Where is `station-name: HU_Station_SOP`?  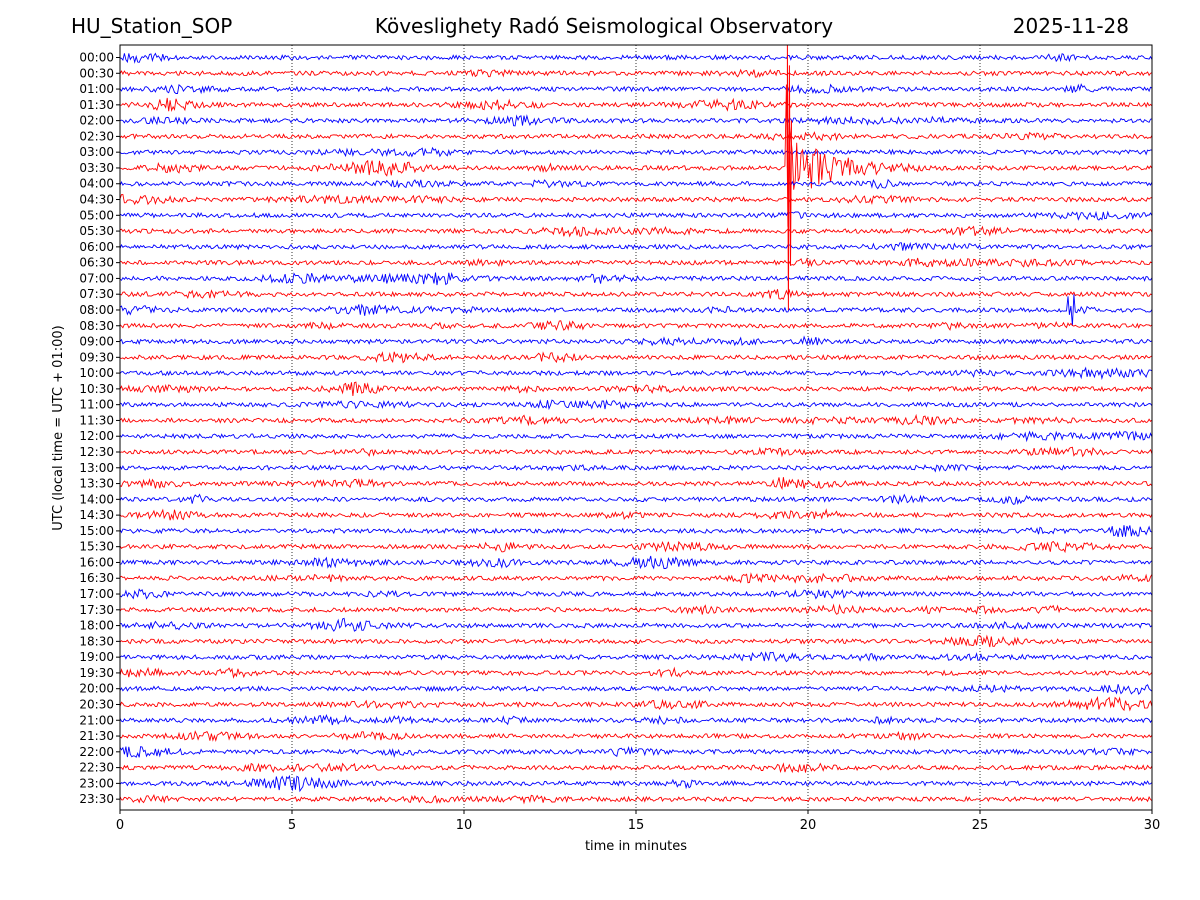
station-name: HU_Station_SOP is located at coordinates (152, 26).